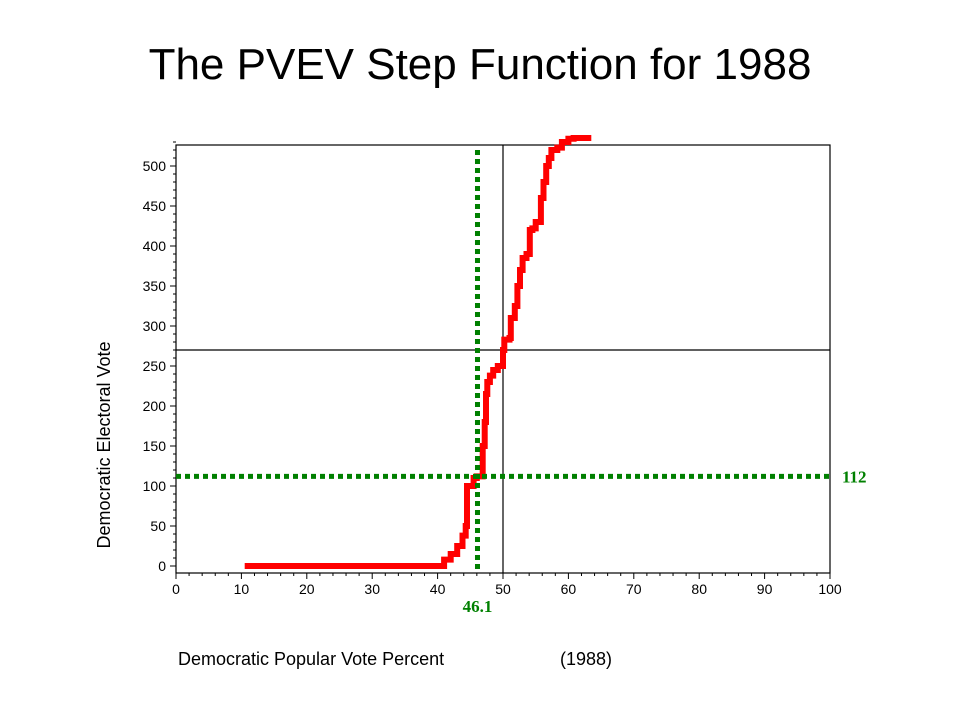 The image size is (960, 720). What do you see at coordinates (155, 366) in the screenshot?
I see `y-tick-label: 250` at bounding box center [155, 366].